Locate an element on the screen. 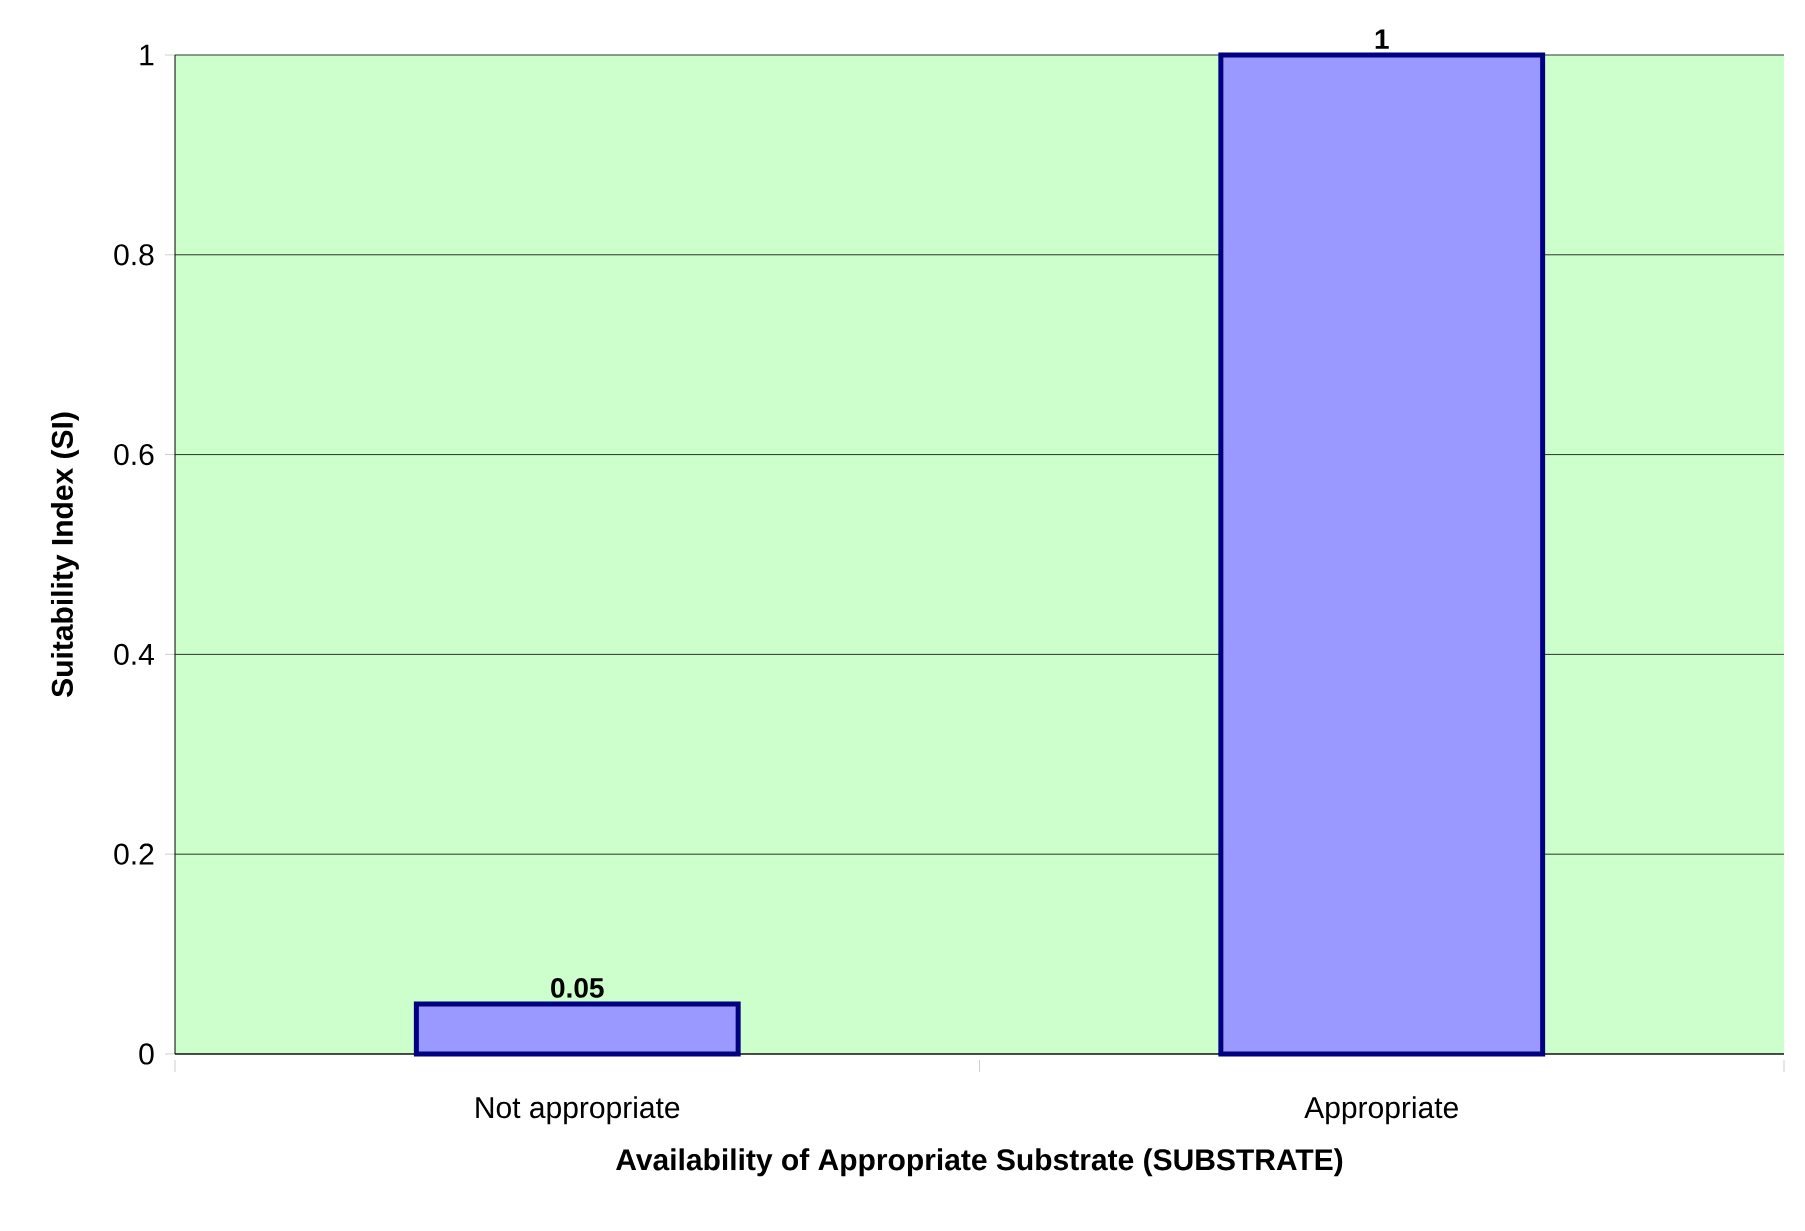 Image resolution: width=1805 pixels, height=1231 pixels. y-tick-label: 0.6 is located at coordinates (134, 454).